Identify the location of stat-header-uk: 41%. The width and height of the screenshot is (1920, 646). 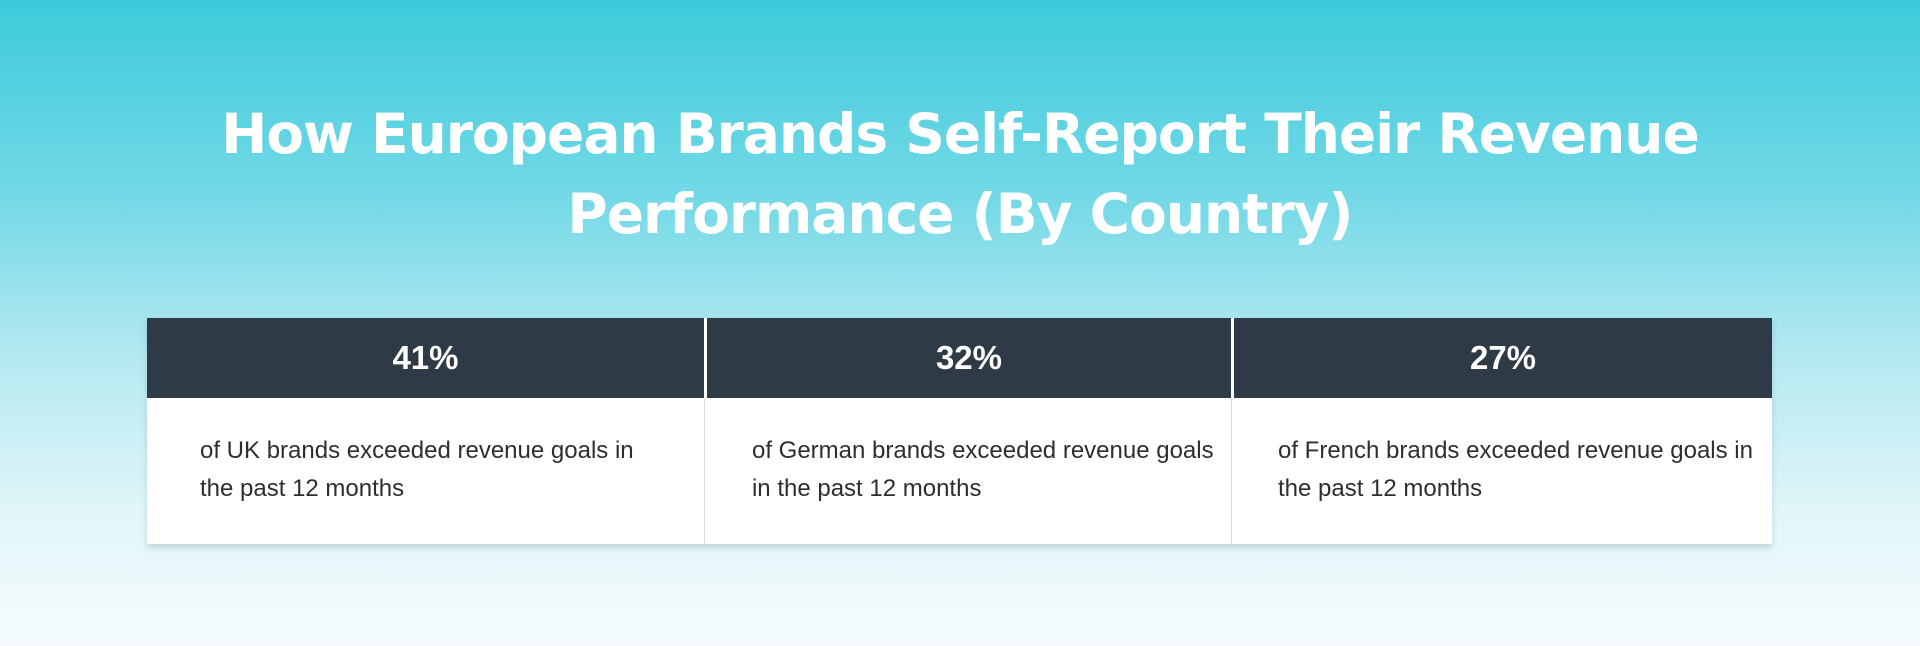
(425, 358).